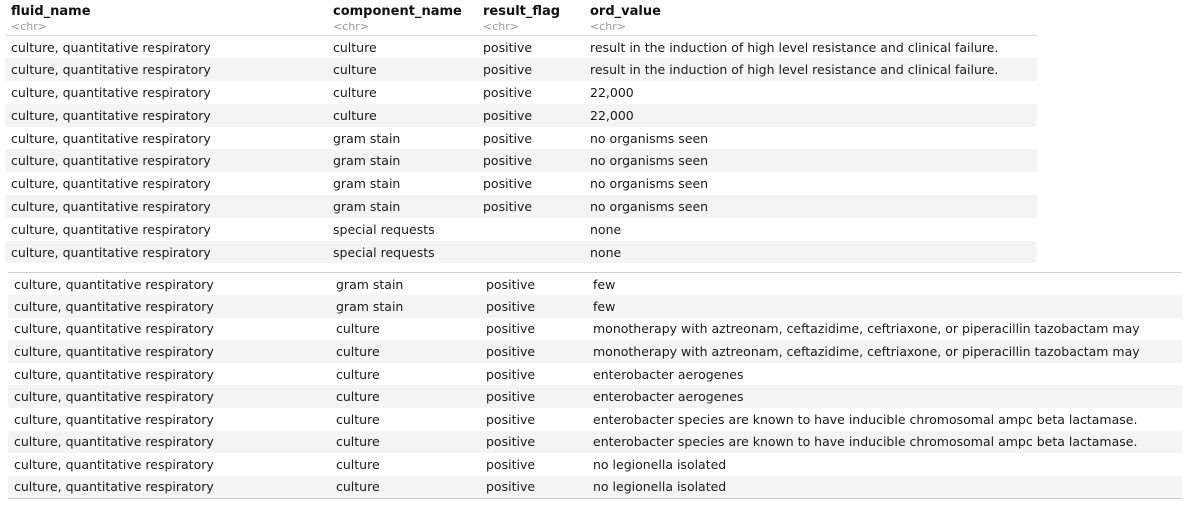 The height and width of the screenshot is (506, 1187). I want to click on column-header-result-flag: result_flag, so click(522, 11).